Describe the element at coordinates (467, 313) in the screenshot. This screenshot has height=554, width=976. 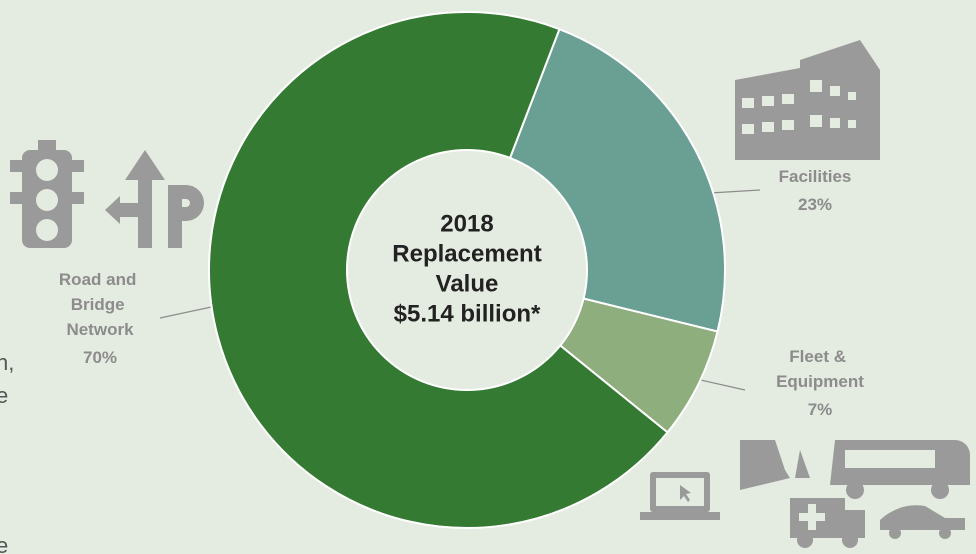
I see `center-text: $5.14 billion*` at that location.